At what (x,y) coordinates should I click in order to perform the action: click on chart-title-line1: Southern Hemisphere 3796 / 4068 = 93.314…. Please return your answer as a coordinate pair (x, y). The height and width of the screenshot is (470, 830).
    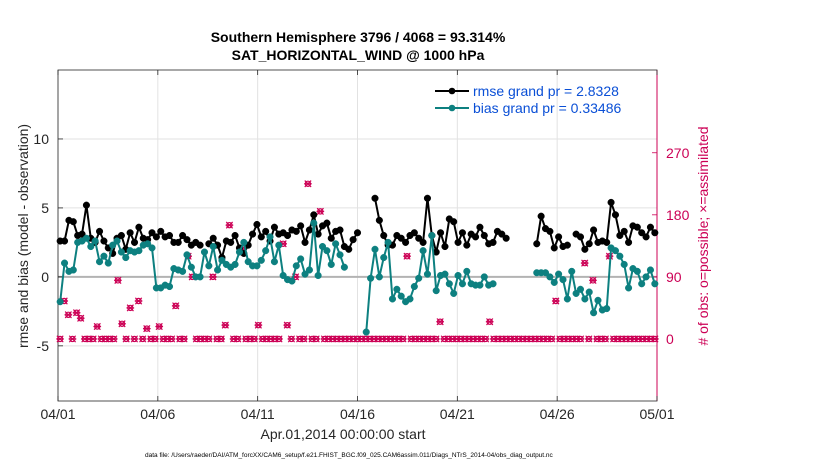
    Looking at the image, I should click on (358, 37).